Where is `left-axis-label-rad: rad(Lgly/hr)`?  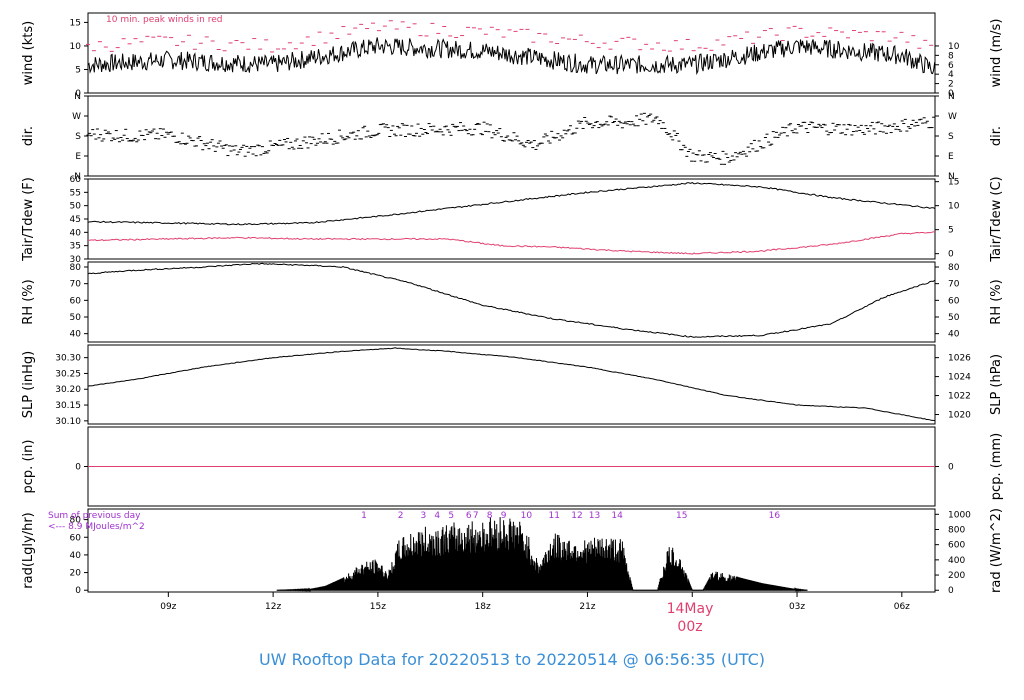 left-axis-label-rad: rad(Lgly/hr) is located at coordinates (28, 550).